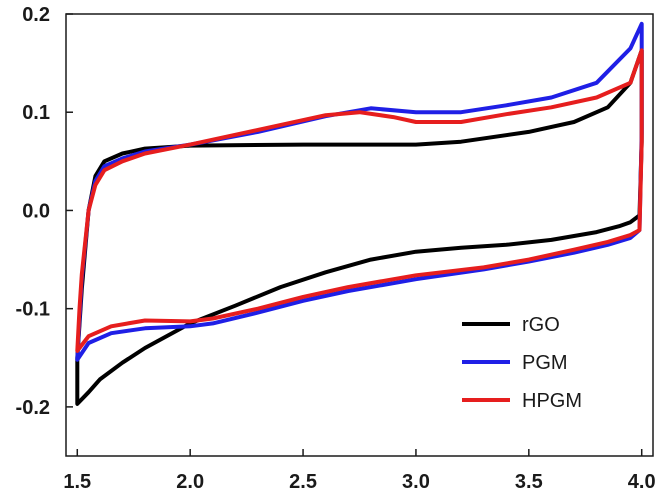  What do you see at coordinates (36, 15) in the screenshot?
I see `y-tick-label: 0.2` at bounding box center [36, 15].